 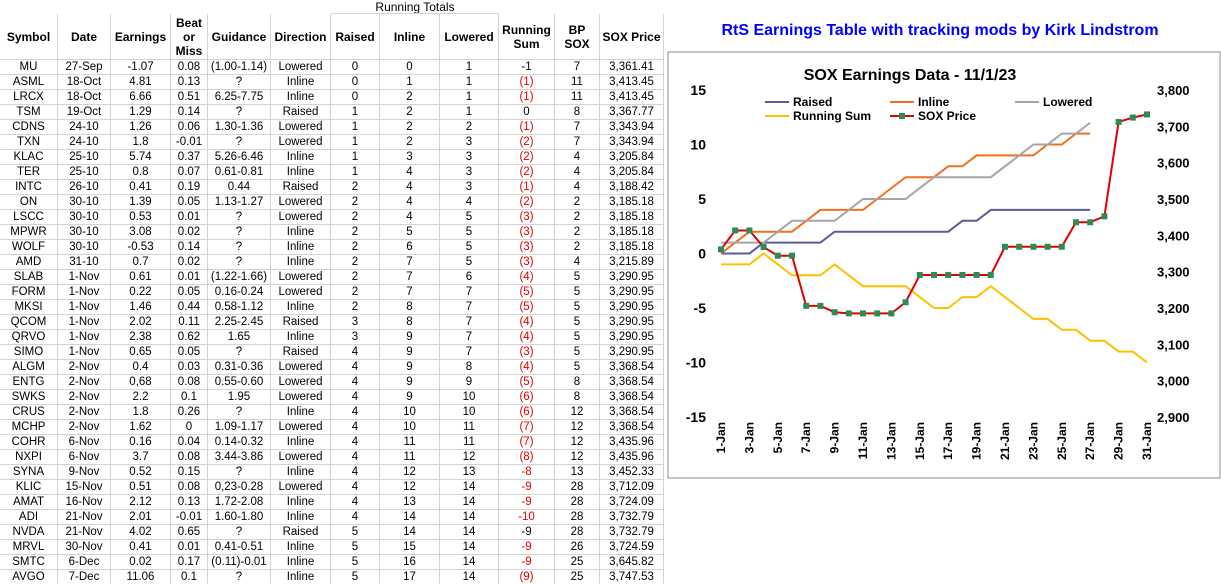 I want to click on cell: 3,185.18, so click(x=632, y=217).